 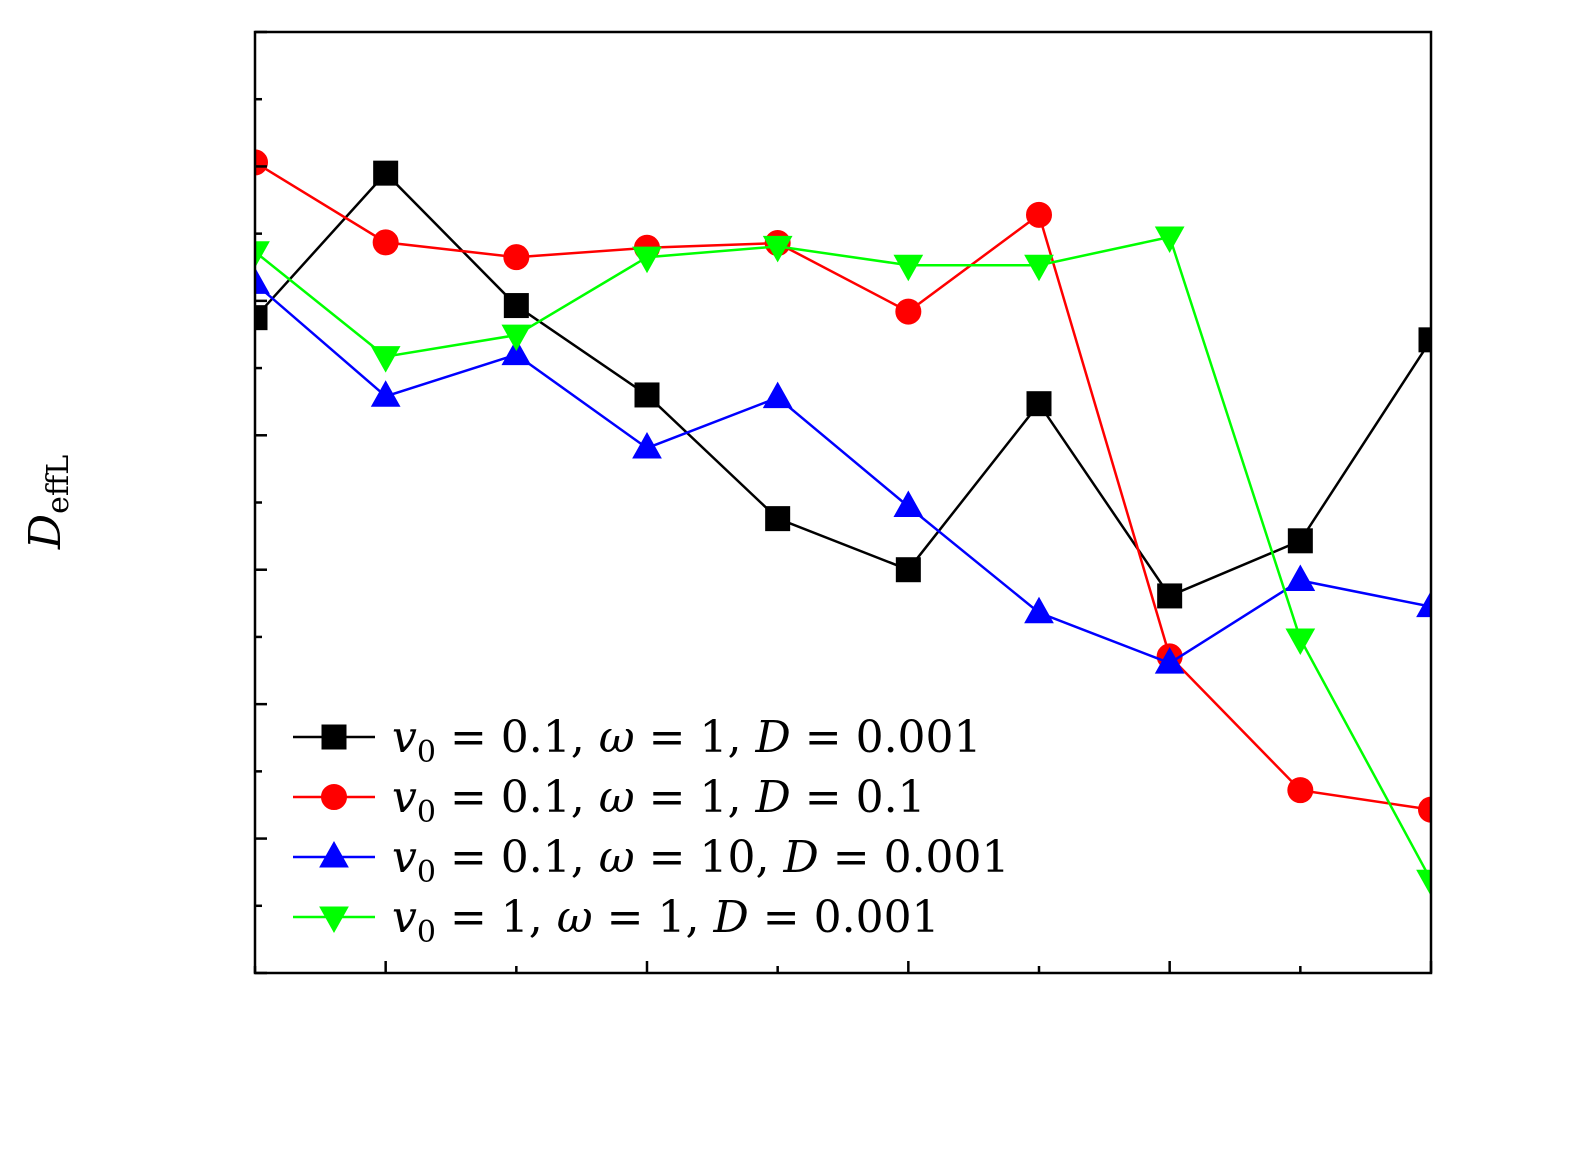 What do you see at coordinates (48, 502) in the screenshot?
I see `y-axis-title: DeffL` at bounding box center [48, 502].